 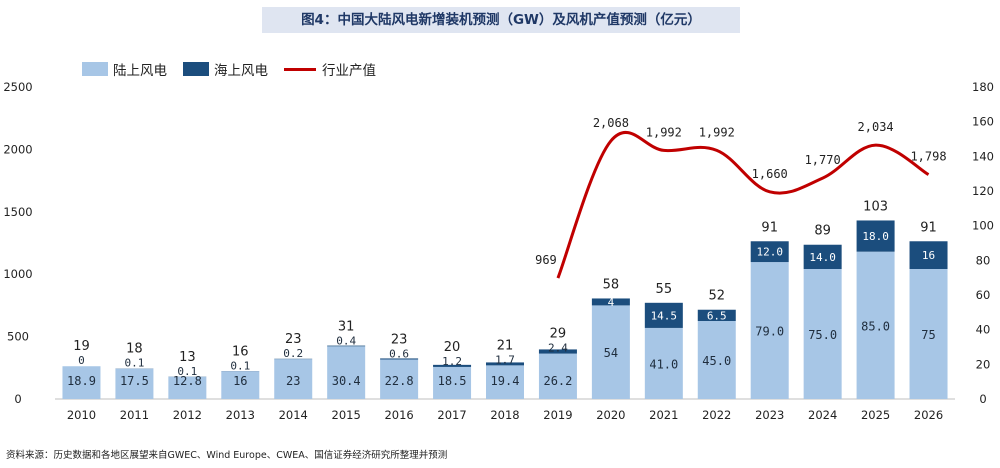 What do you see at coordinates (17, 87) in the screenshot?
I see `left-axis-tick-label: 2500` at bounding box center [17, 87].